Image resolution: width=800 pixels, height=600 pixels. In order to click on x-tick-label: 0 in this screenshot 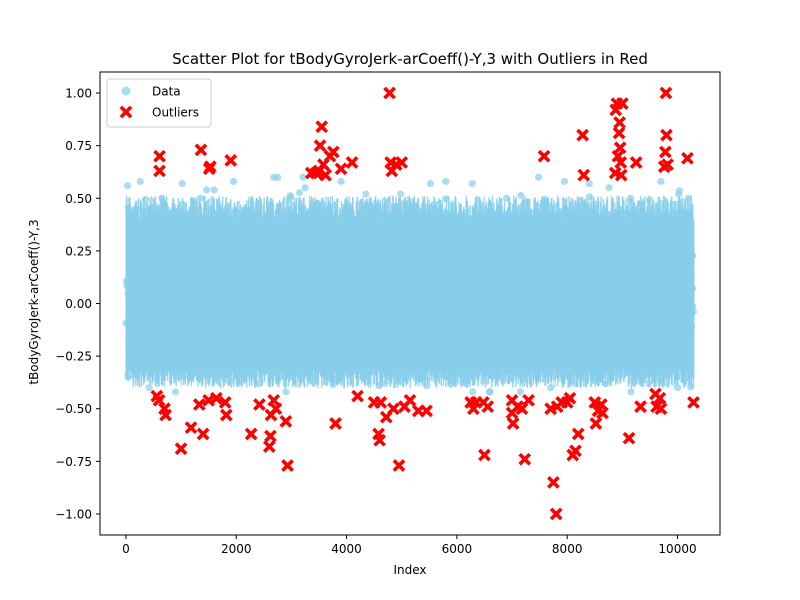, I will do `click(126, 549)`.